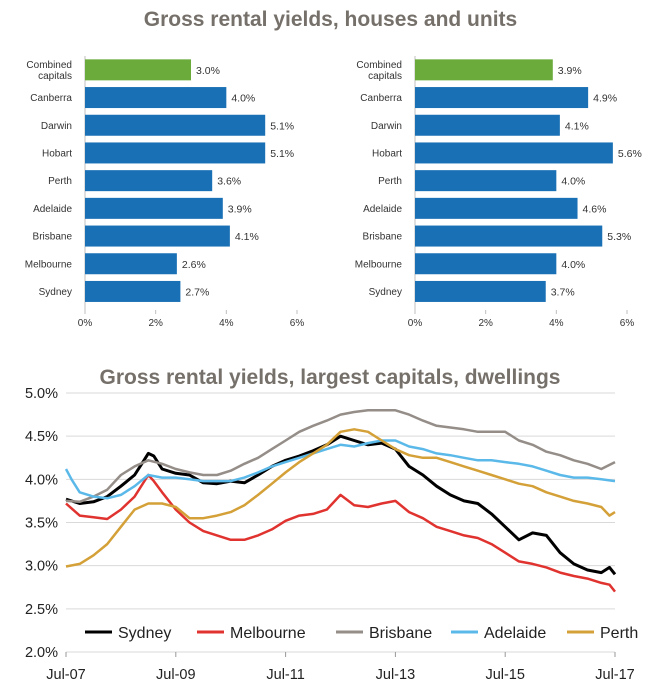  Describe the element at coordinates (615, 675) in the screenshot. I see `x-tick-label: Jul-17` at that location.